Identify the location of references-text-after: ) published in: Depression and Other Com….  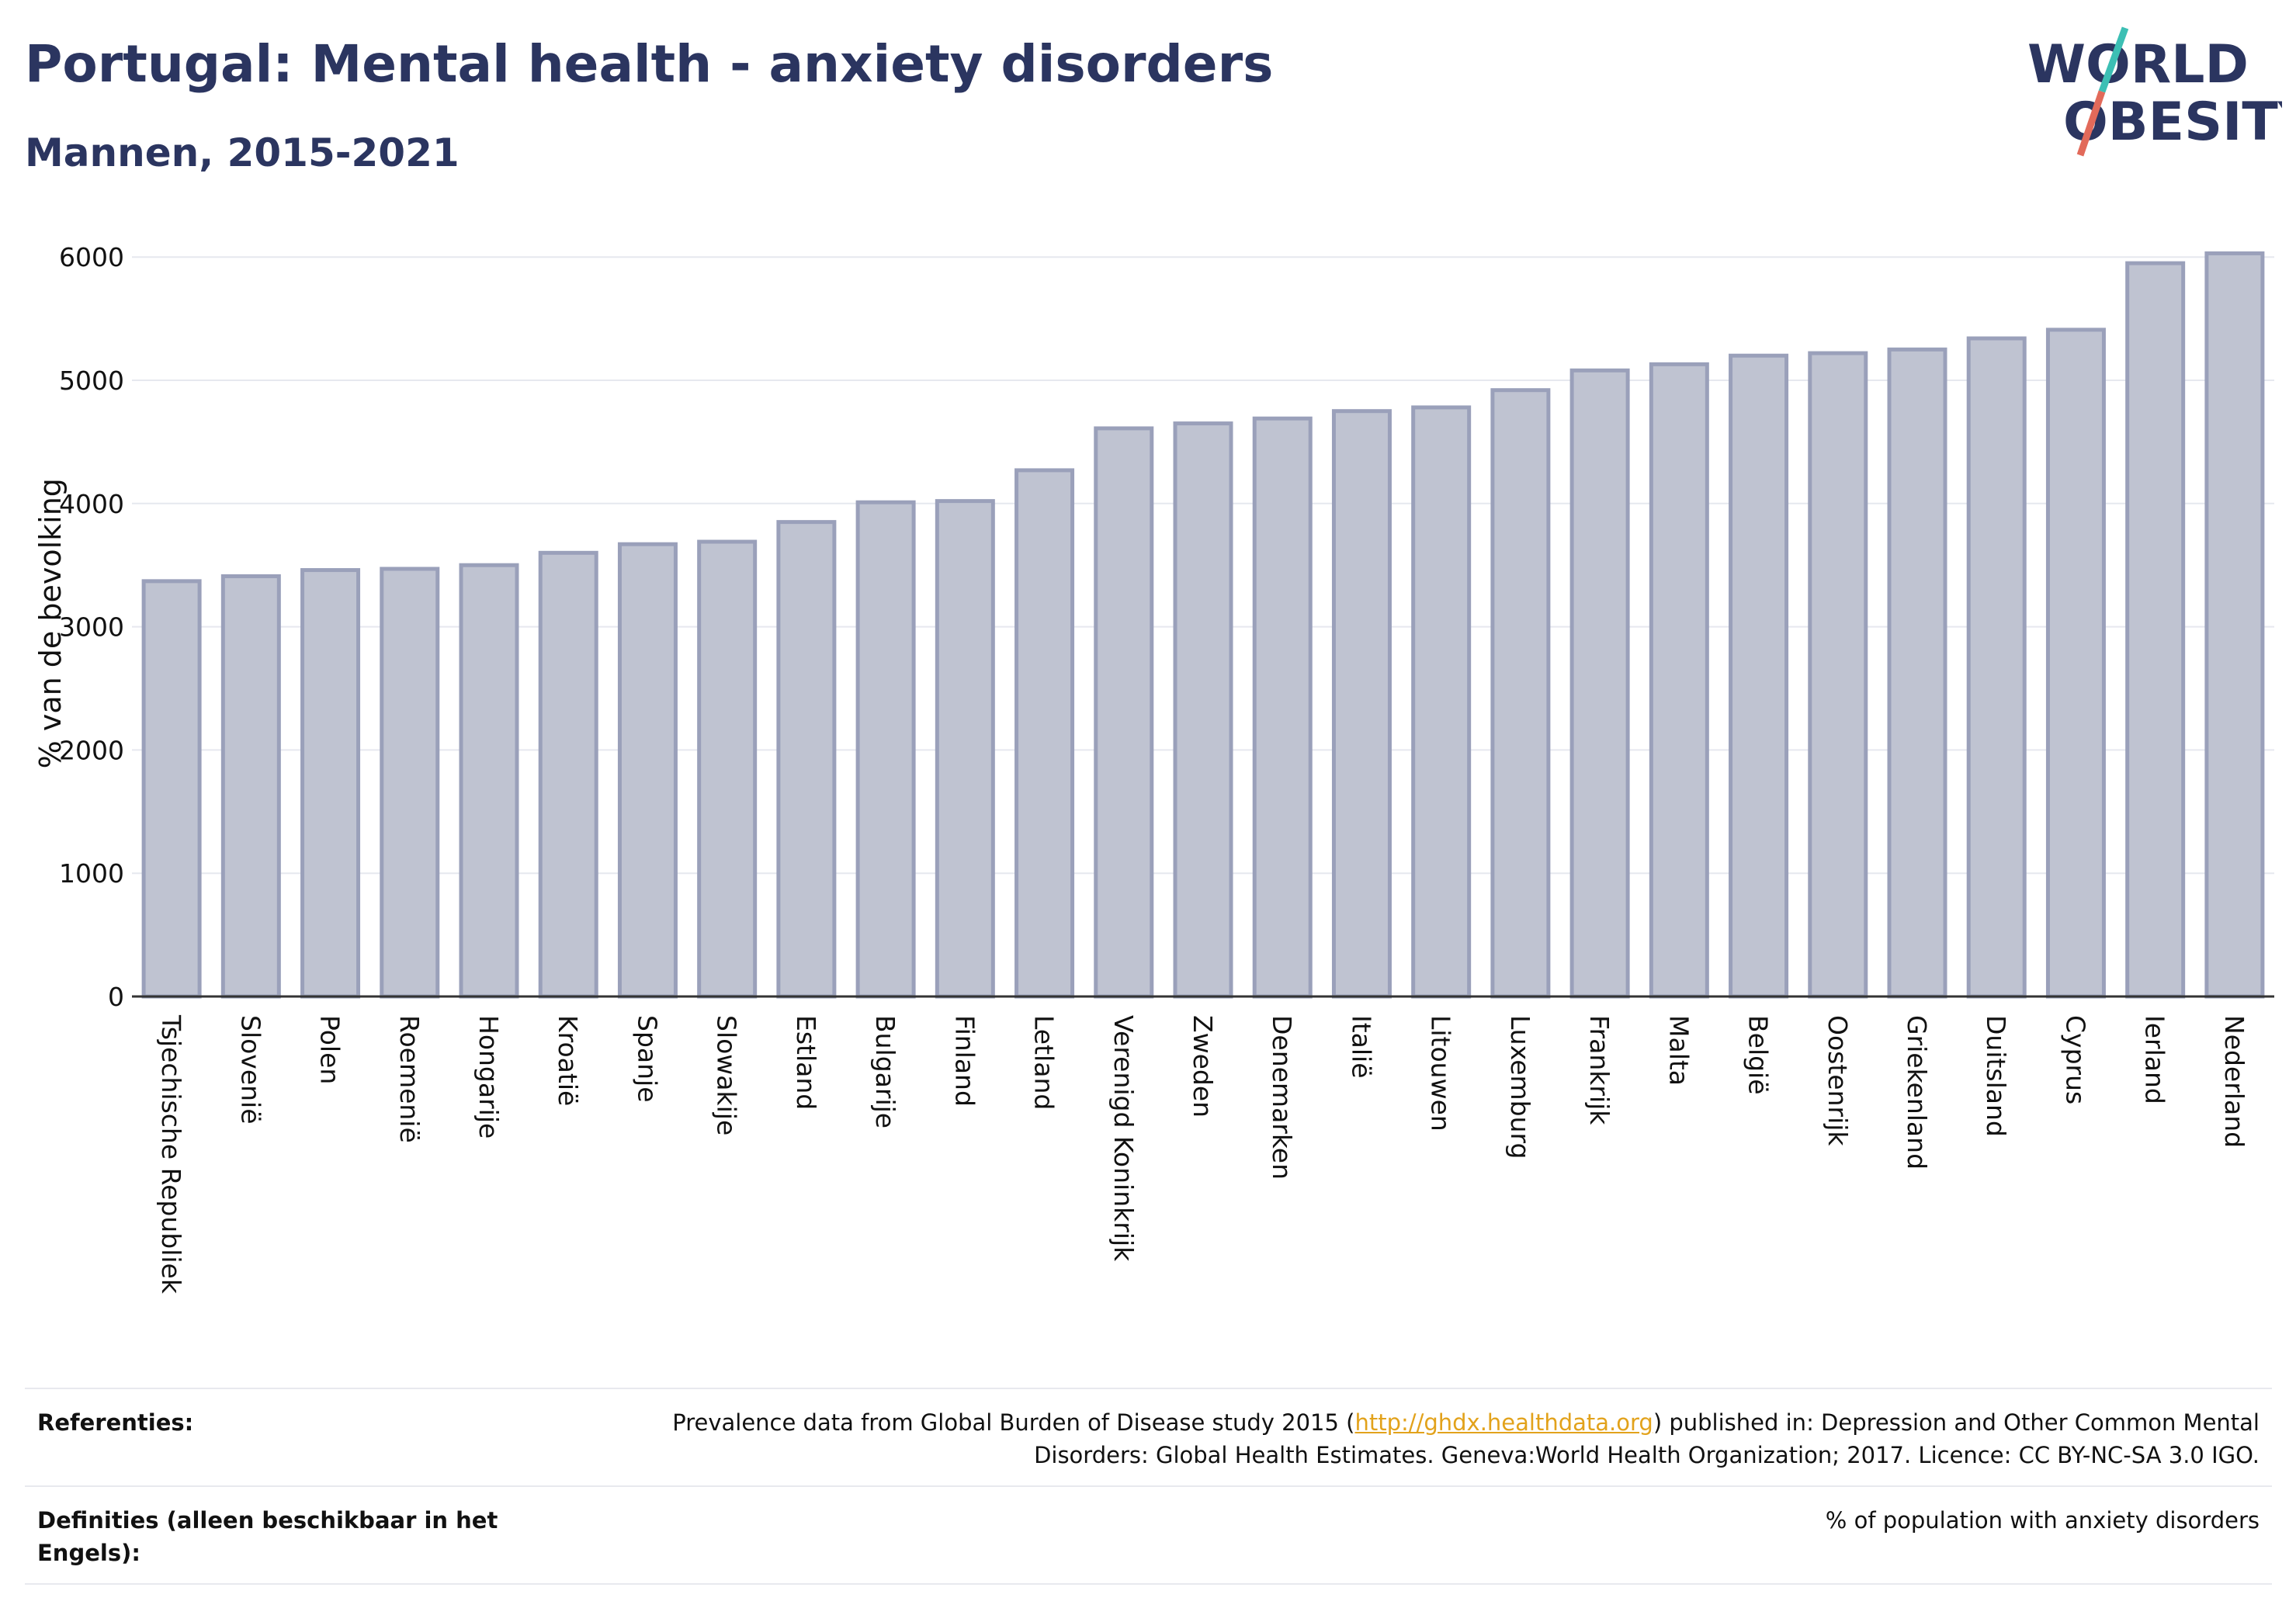
(1647, 1438).